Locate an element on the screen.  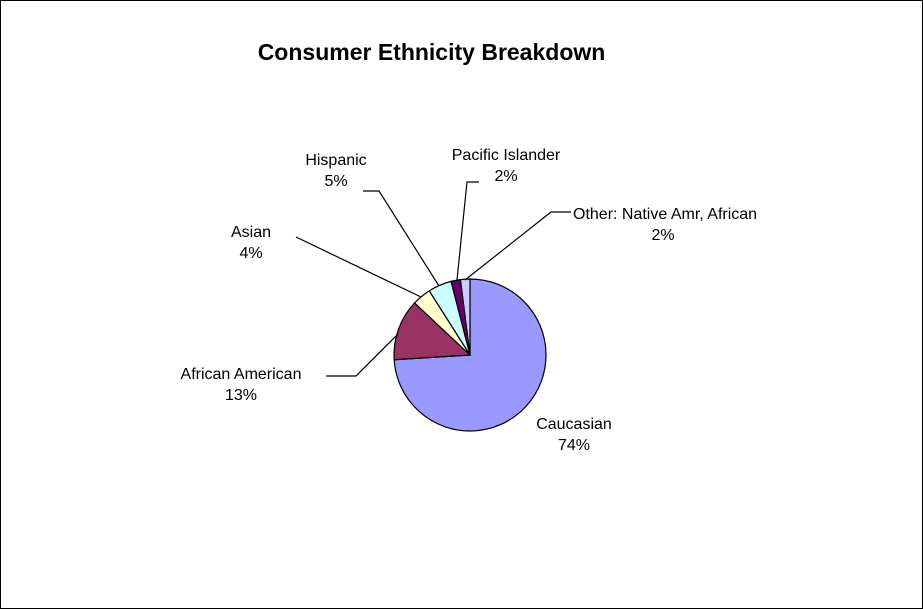
leader-line-other is located at coordinates (517, 246).